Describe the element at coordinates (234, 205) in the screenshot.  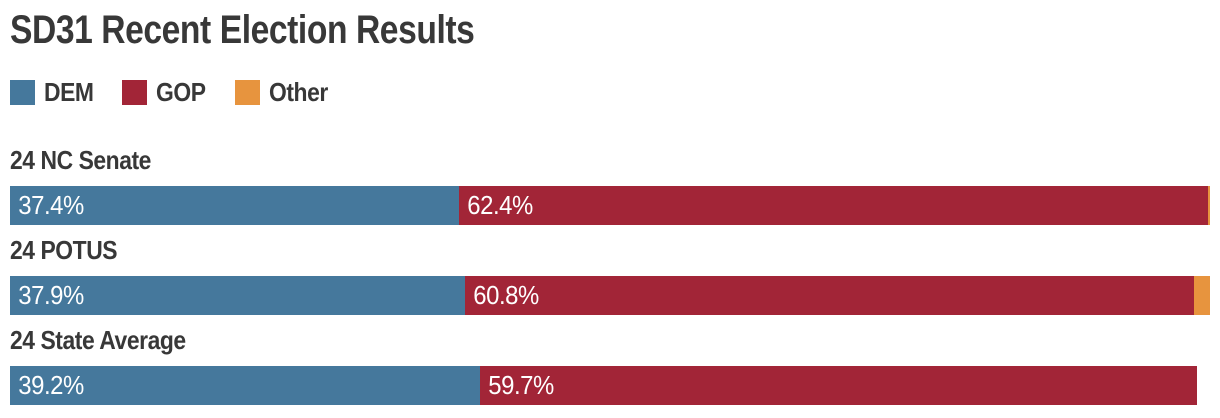
I see `bar-segment-dem: 37.4%` at that location.